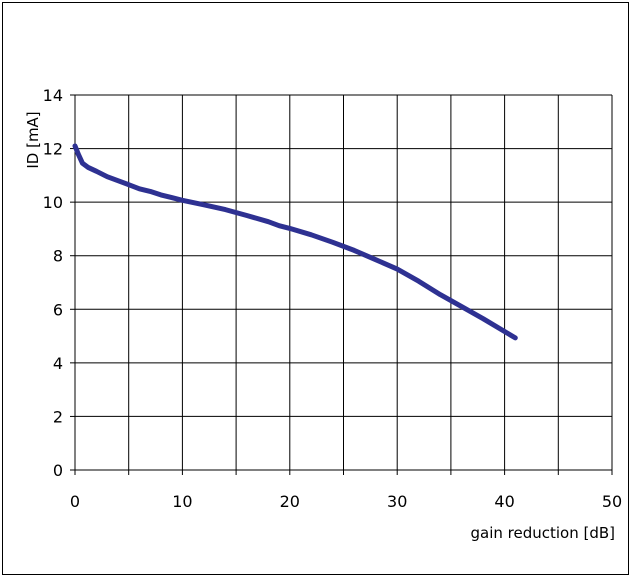 Image resolution: width=633 pixels, height=579 pixels. I want to click on x-tick-label: 20, so click(290, 501).